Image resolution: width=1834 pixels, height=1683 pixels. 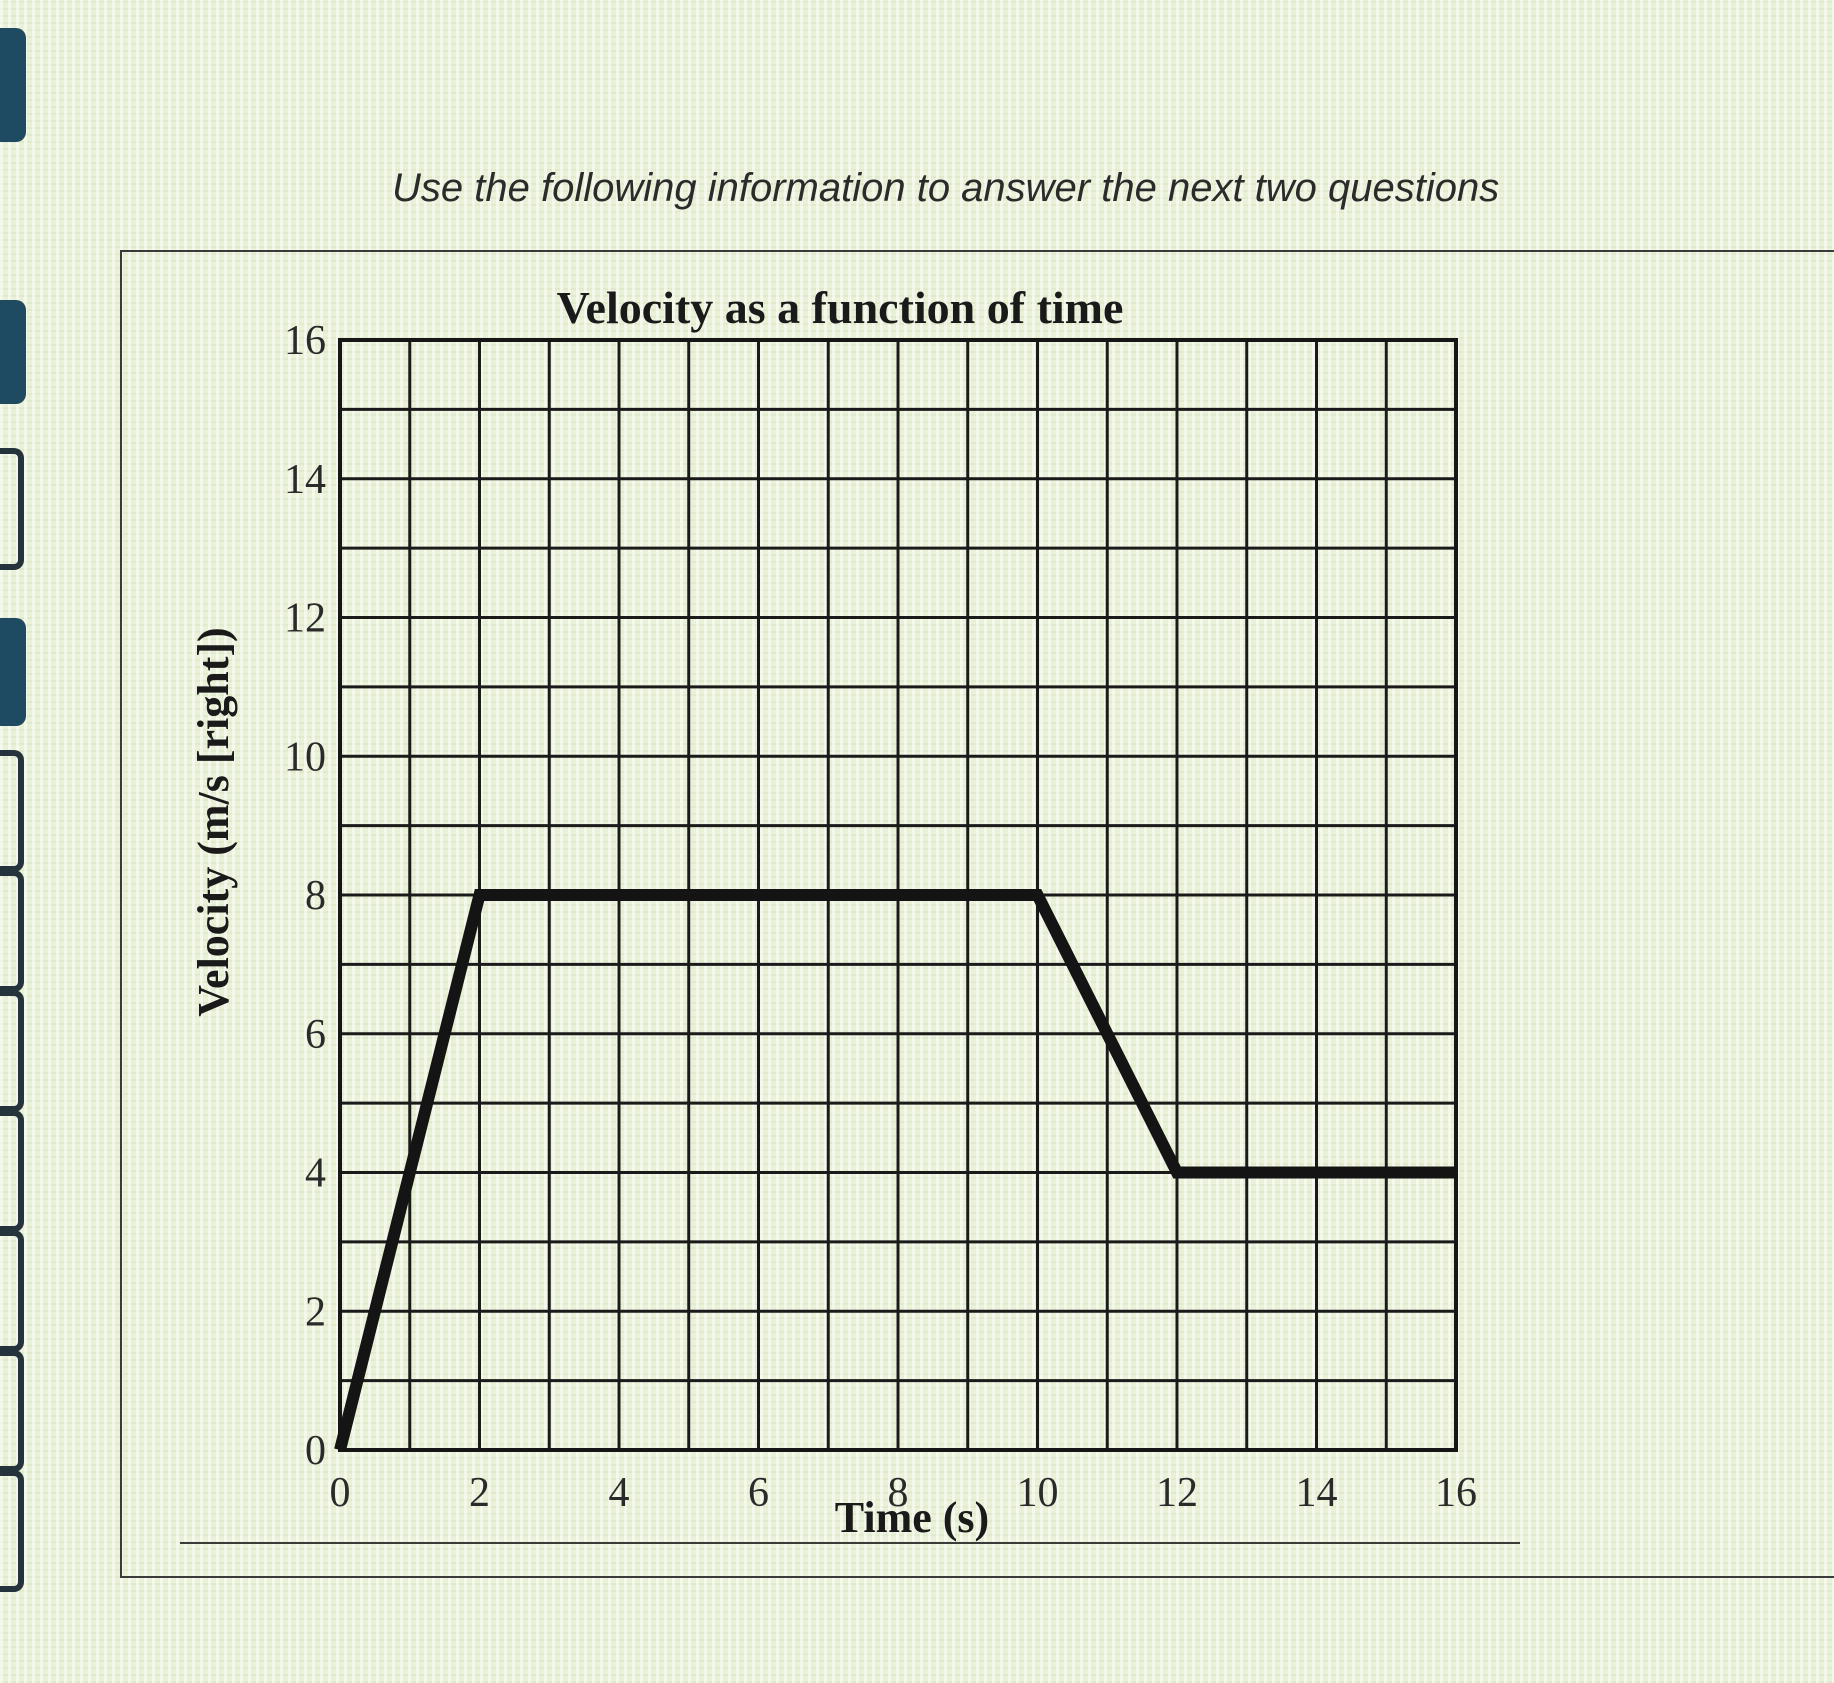 I want to click on y-tick-label: 14, so click(x=305, y=480).